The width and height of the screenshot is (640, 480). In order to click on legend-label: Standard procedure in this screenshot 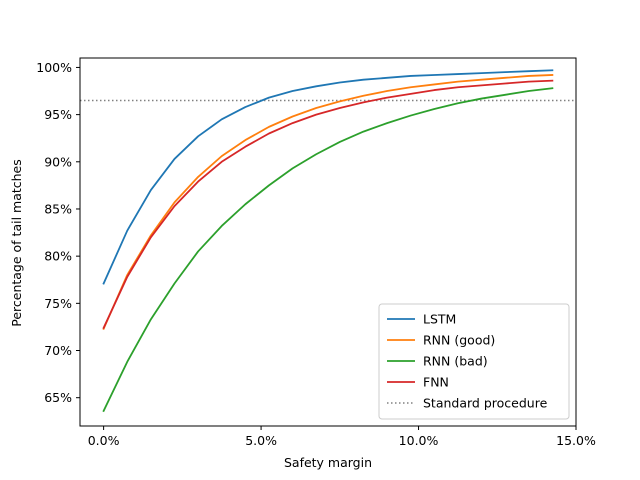, I will do `click(485, 403)`.